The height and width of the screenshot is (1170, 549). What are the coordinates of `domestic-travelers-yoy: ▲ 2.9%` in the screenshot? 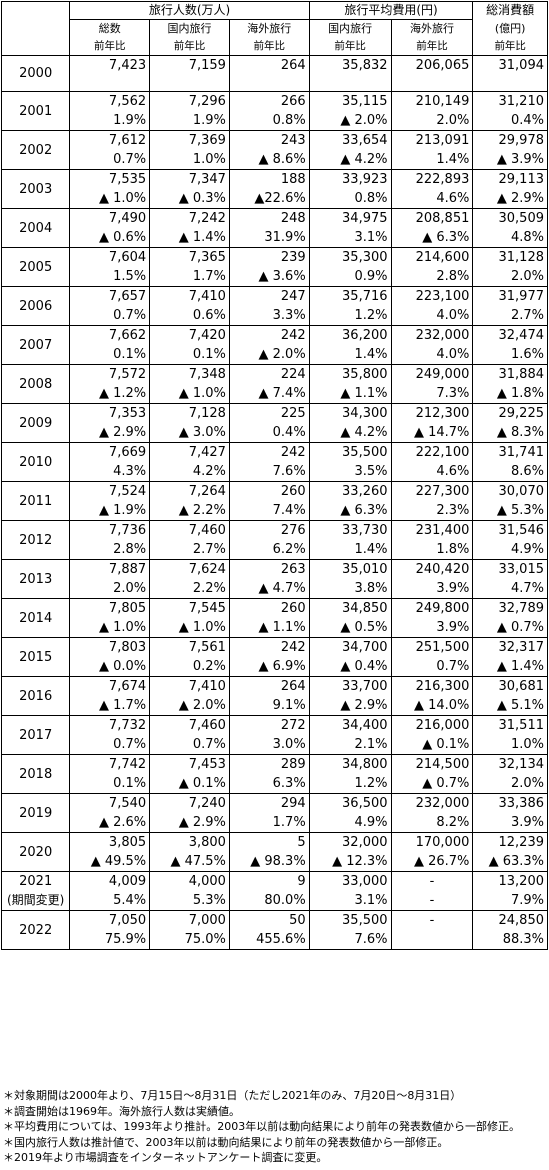 It's located at (189, 823).